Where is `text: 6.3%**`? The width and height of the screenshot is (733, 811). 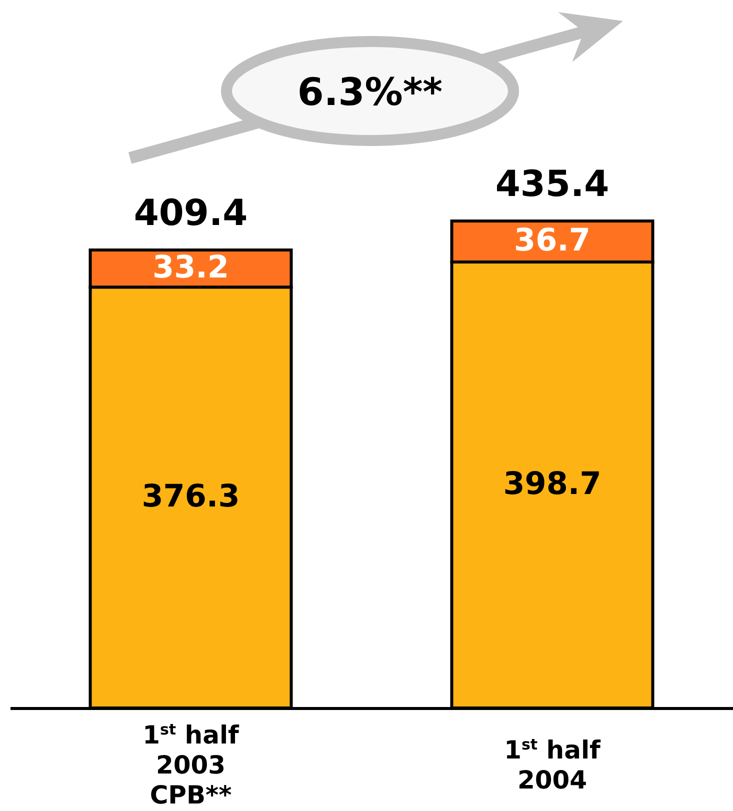
text: 6.3%** is located at coordinates (370, 92).